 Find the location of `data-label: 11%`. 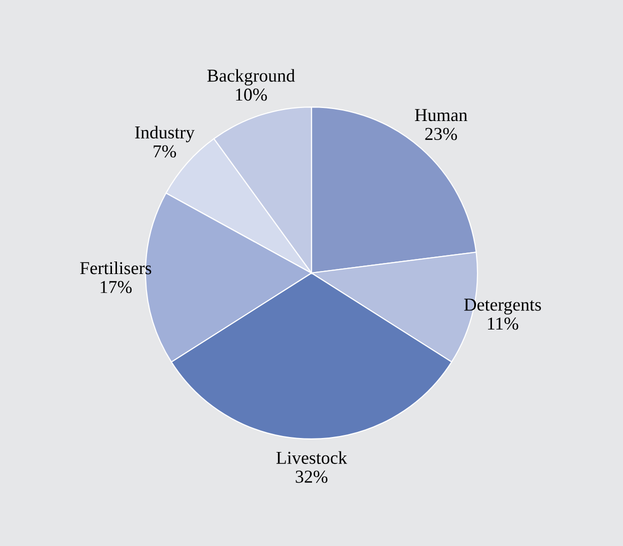

data-label: 11% is located at coordinates (503, 324).